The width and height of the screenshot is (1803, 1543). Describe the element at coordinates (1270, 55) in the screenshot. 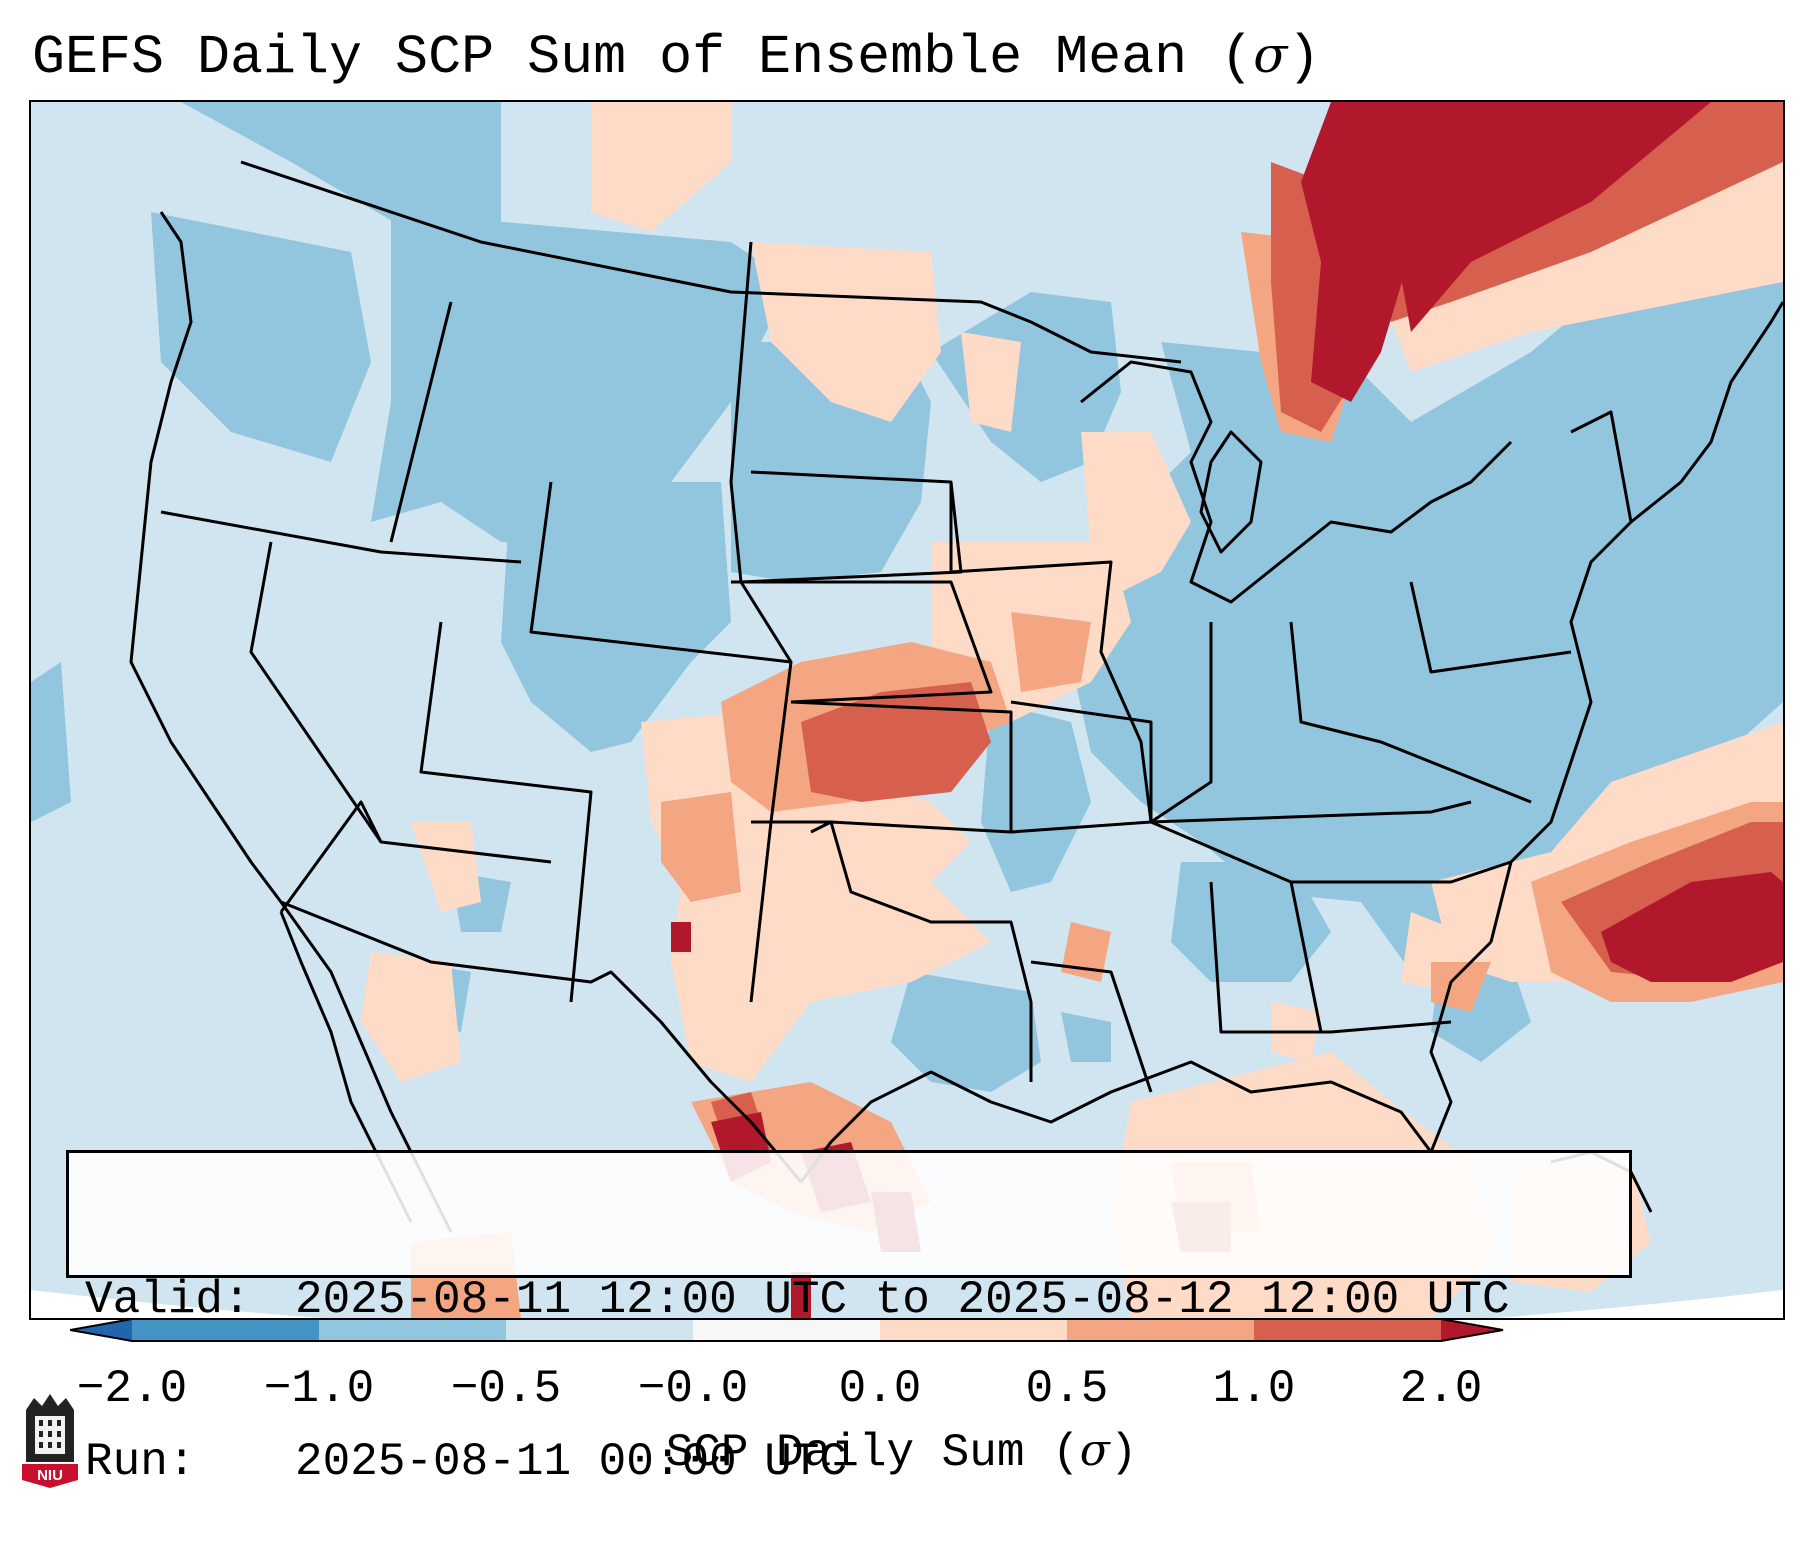

I see `title-sigma: σ` at that location.